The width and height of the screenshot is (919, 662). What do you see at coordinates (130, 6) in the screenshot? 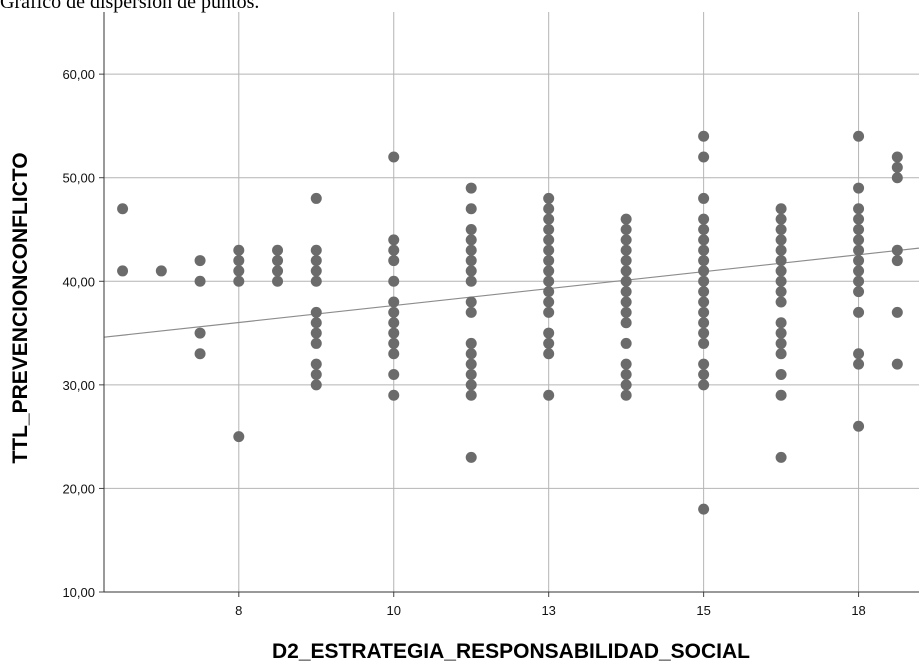
I see `figure-caption: Gráfico de dispersión de puntos.` at bounding box center [130, 6].